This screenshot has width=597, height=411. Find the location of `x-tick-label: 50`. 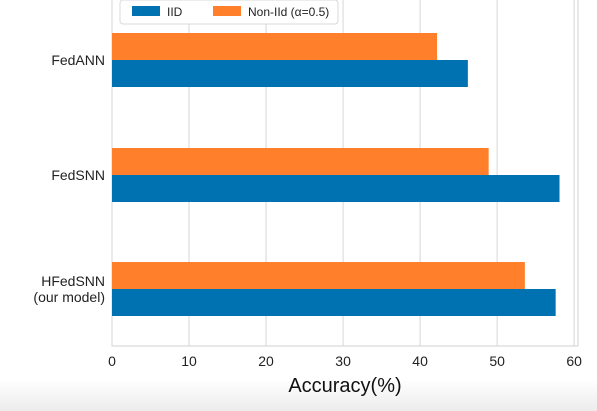

x-tick-label: 50 is located at coordinates (497, 361).